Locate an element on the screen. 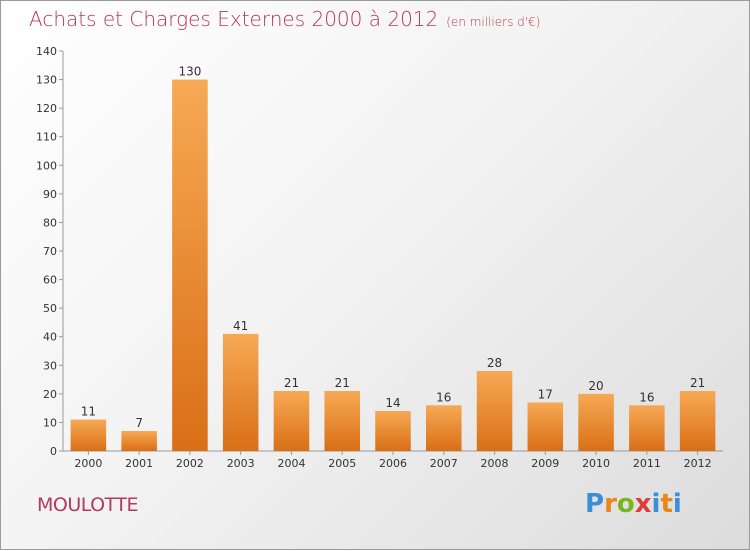 The image size is (750, 551). x-tick-label-2005: 2005 is located at coordinates (342, 463).